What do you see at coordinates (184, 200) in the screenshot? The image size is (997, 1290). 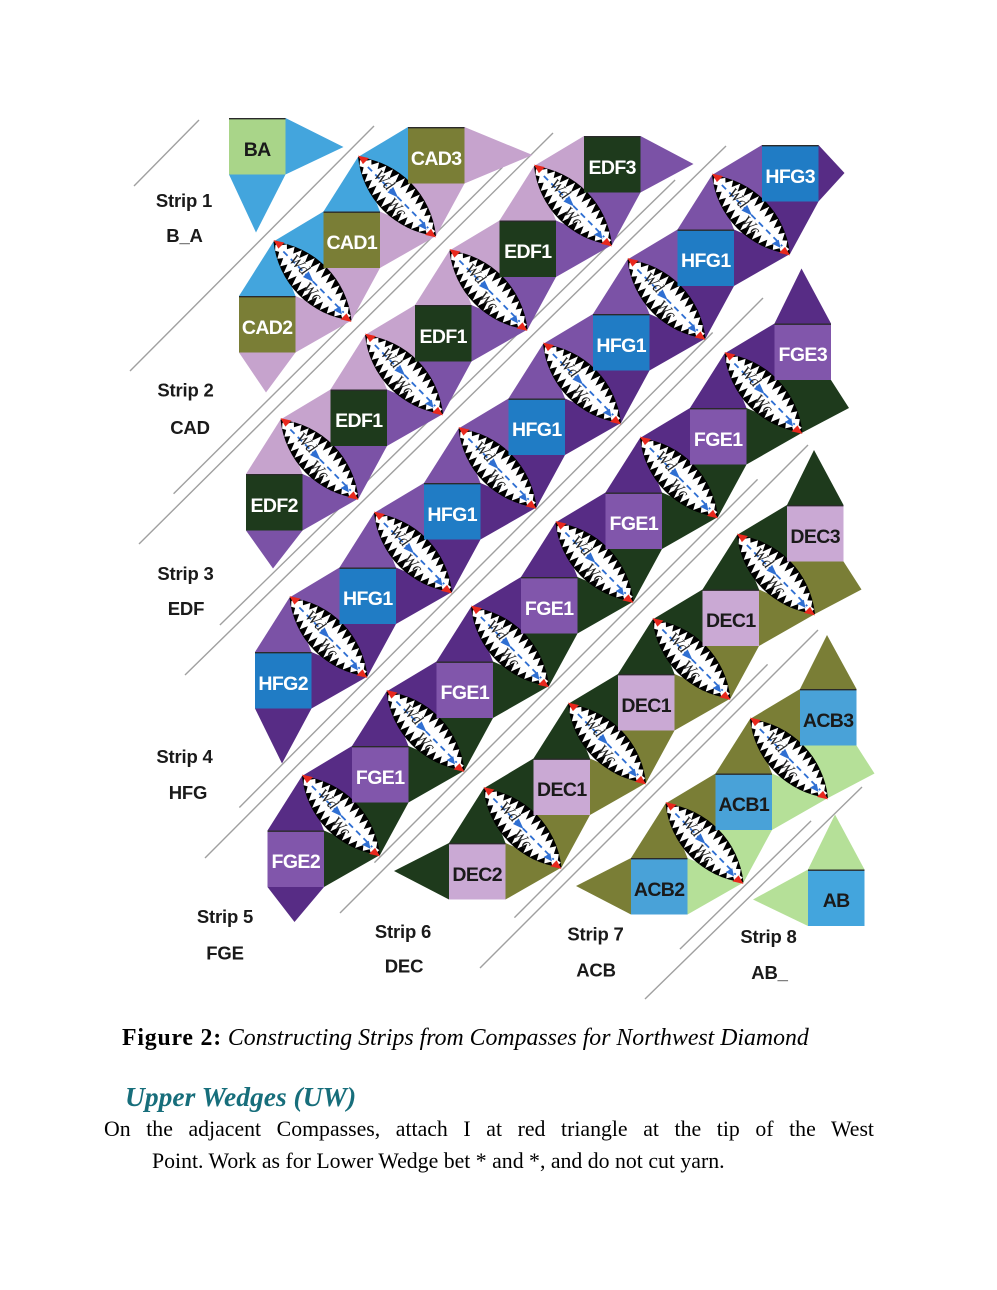 I see `svg-text: Strip 1` at bounding box center [184, 200].